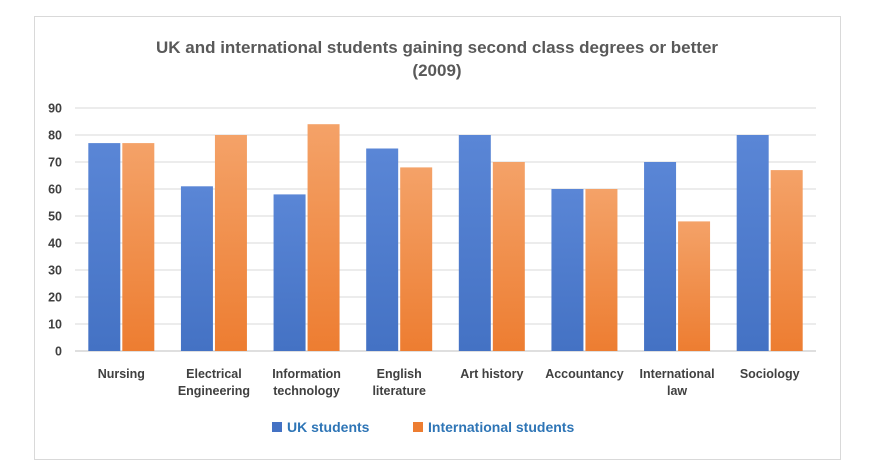  What do you see at coordinates (55, 136) in the screenshot?
I see `y-tick-label: 80` at bounding box center [55, 136].